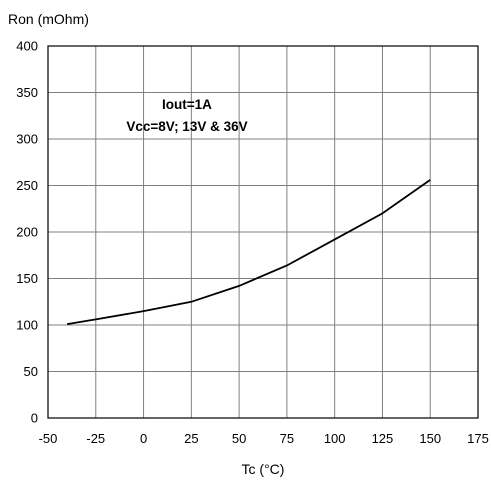  Describe the element at coordinates (430, 438) in the screenshot. I see `x-tick-label: 150` at that location.